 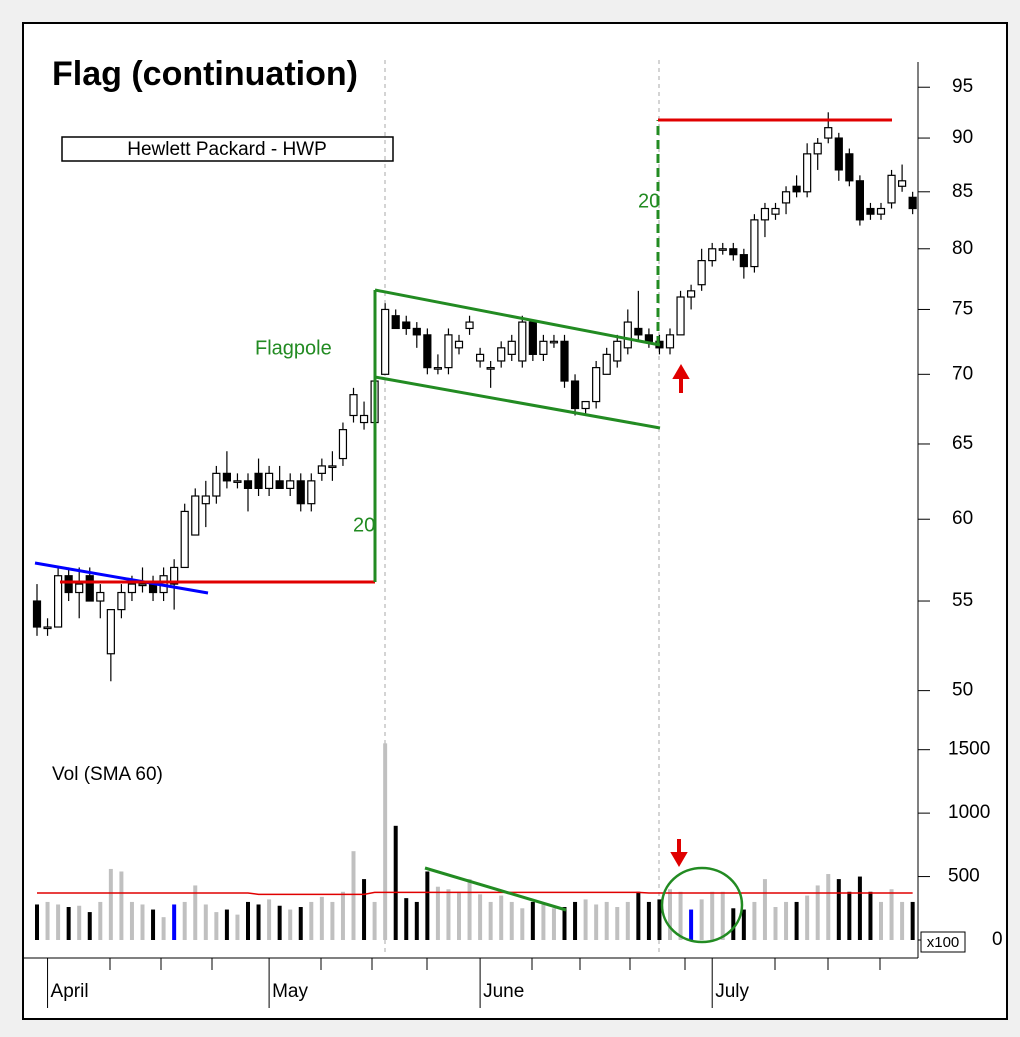 What do you see at coordinates (679, 853) in the screenshot?
I see `volume-arrow` at bounding box center [679, 853].